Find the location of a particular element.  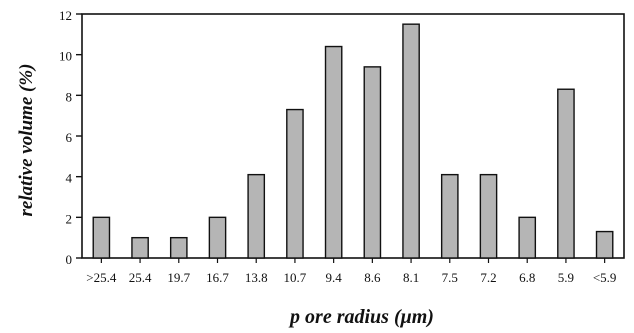

x-tick-label: 25.4 is located at coordinates (140, 277).